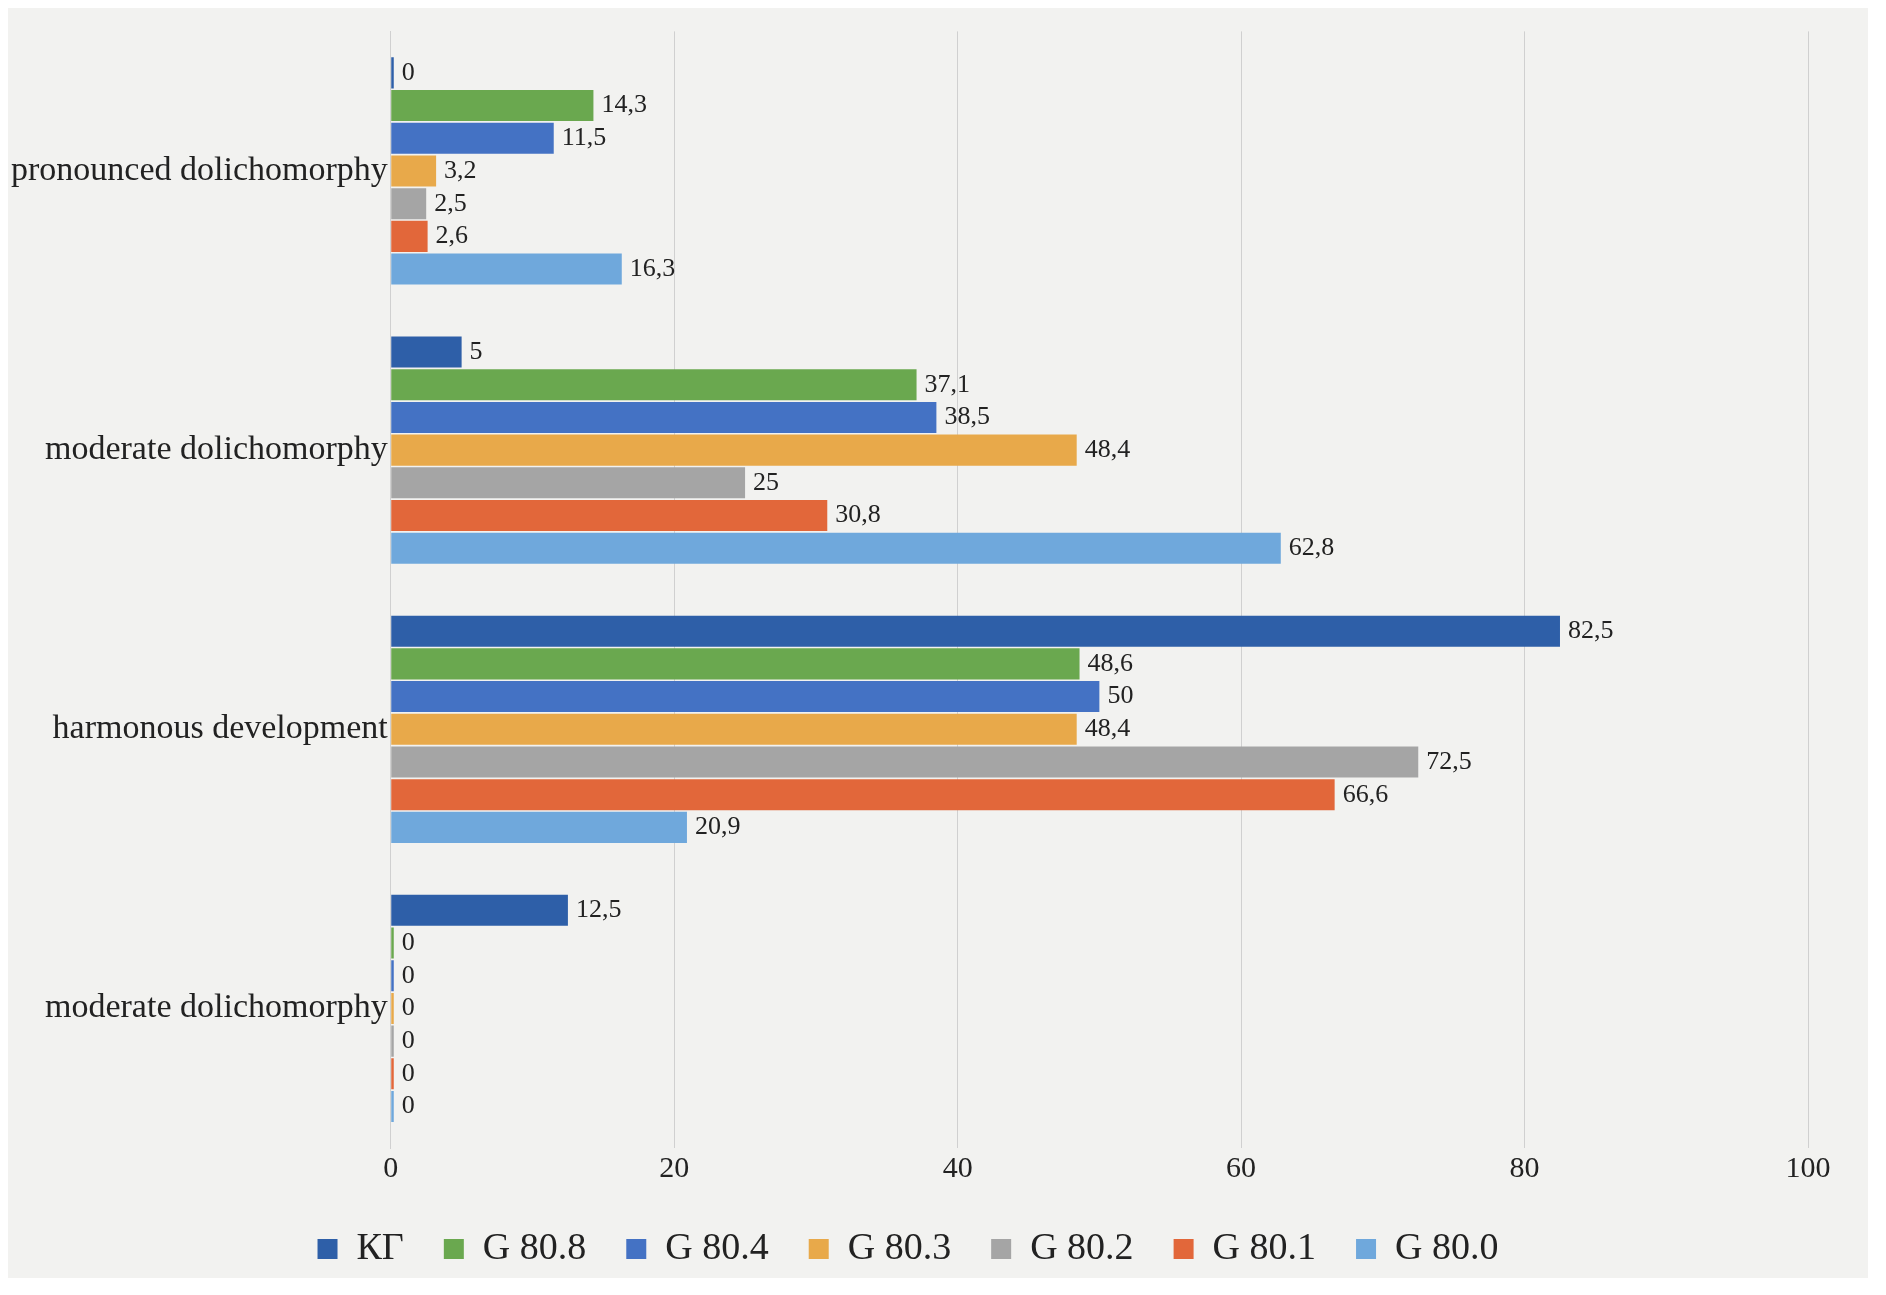 The width and height of the screenshot is (1886, 1295). Describe the element at coordinates (476, 350) in the screenshot. I see `data-label: 5` at that location.